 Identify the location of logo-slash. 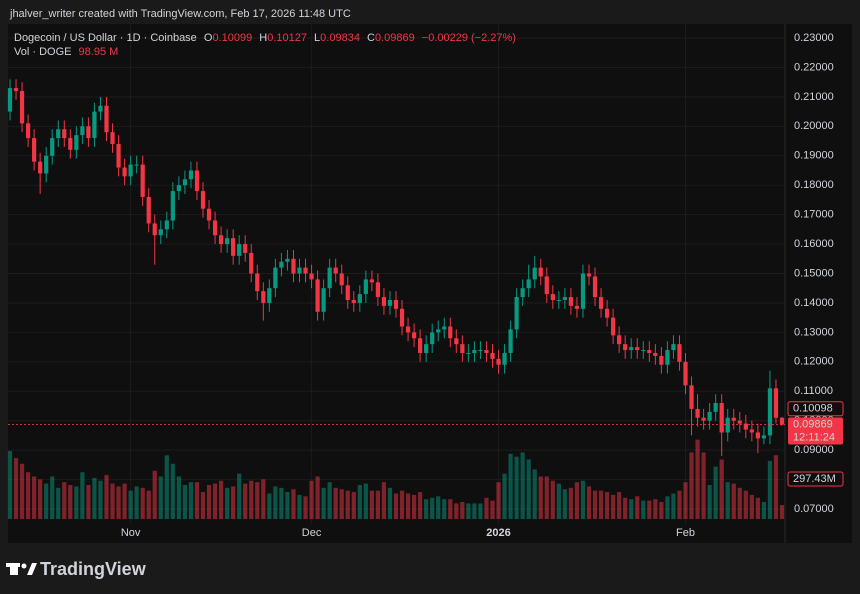
(32, 569).